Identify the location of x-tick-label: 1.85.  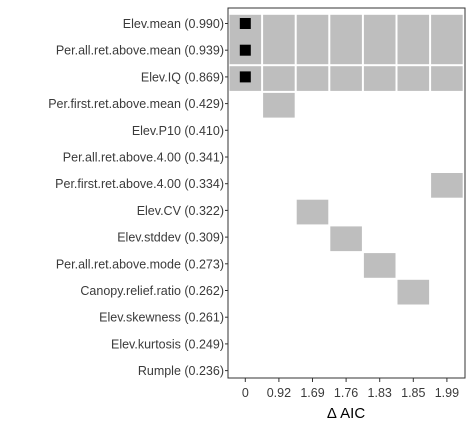
(413, 393).